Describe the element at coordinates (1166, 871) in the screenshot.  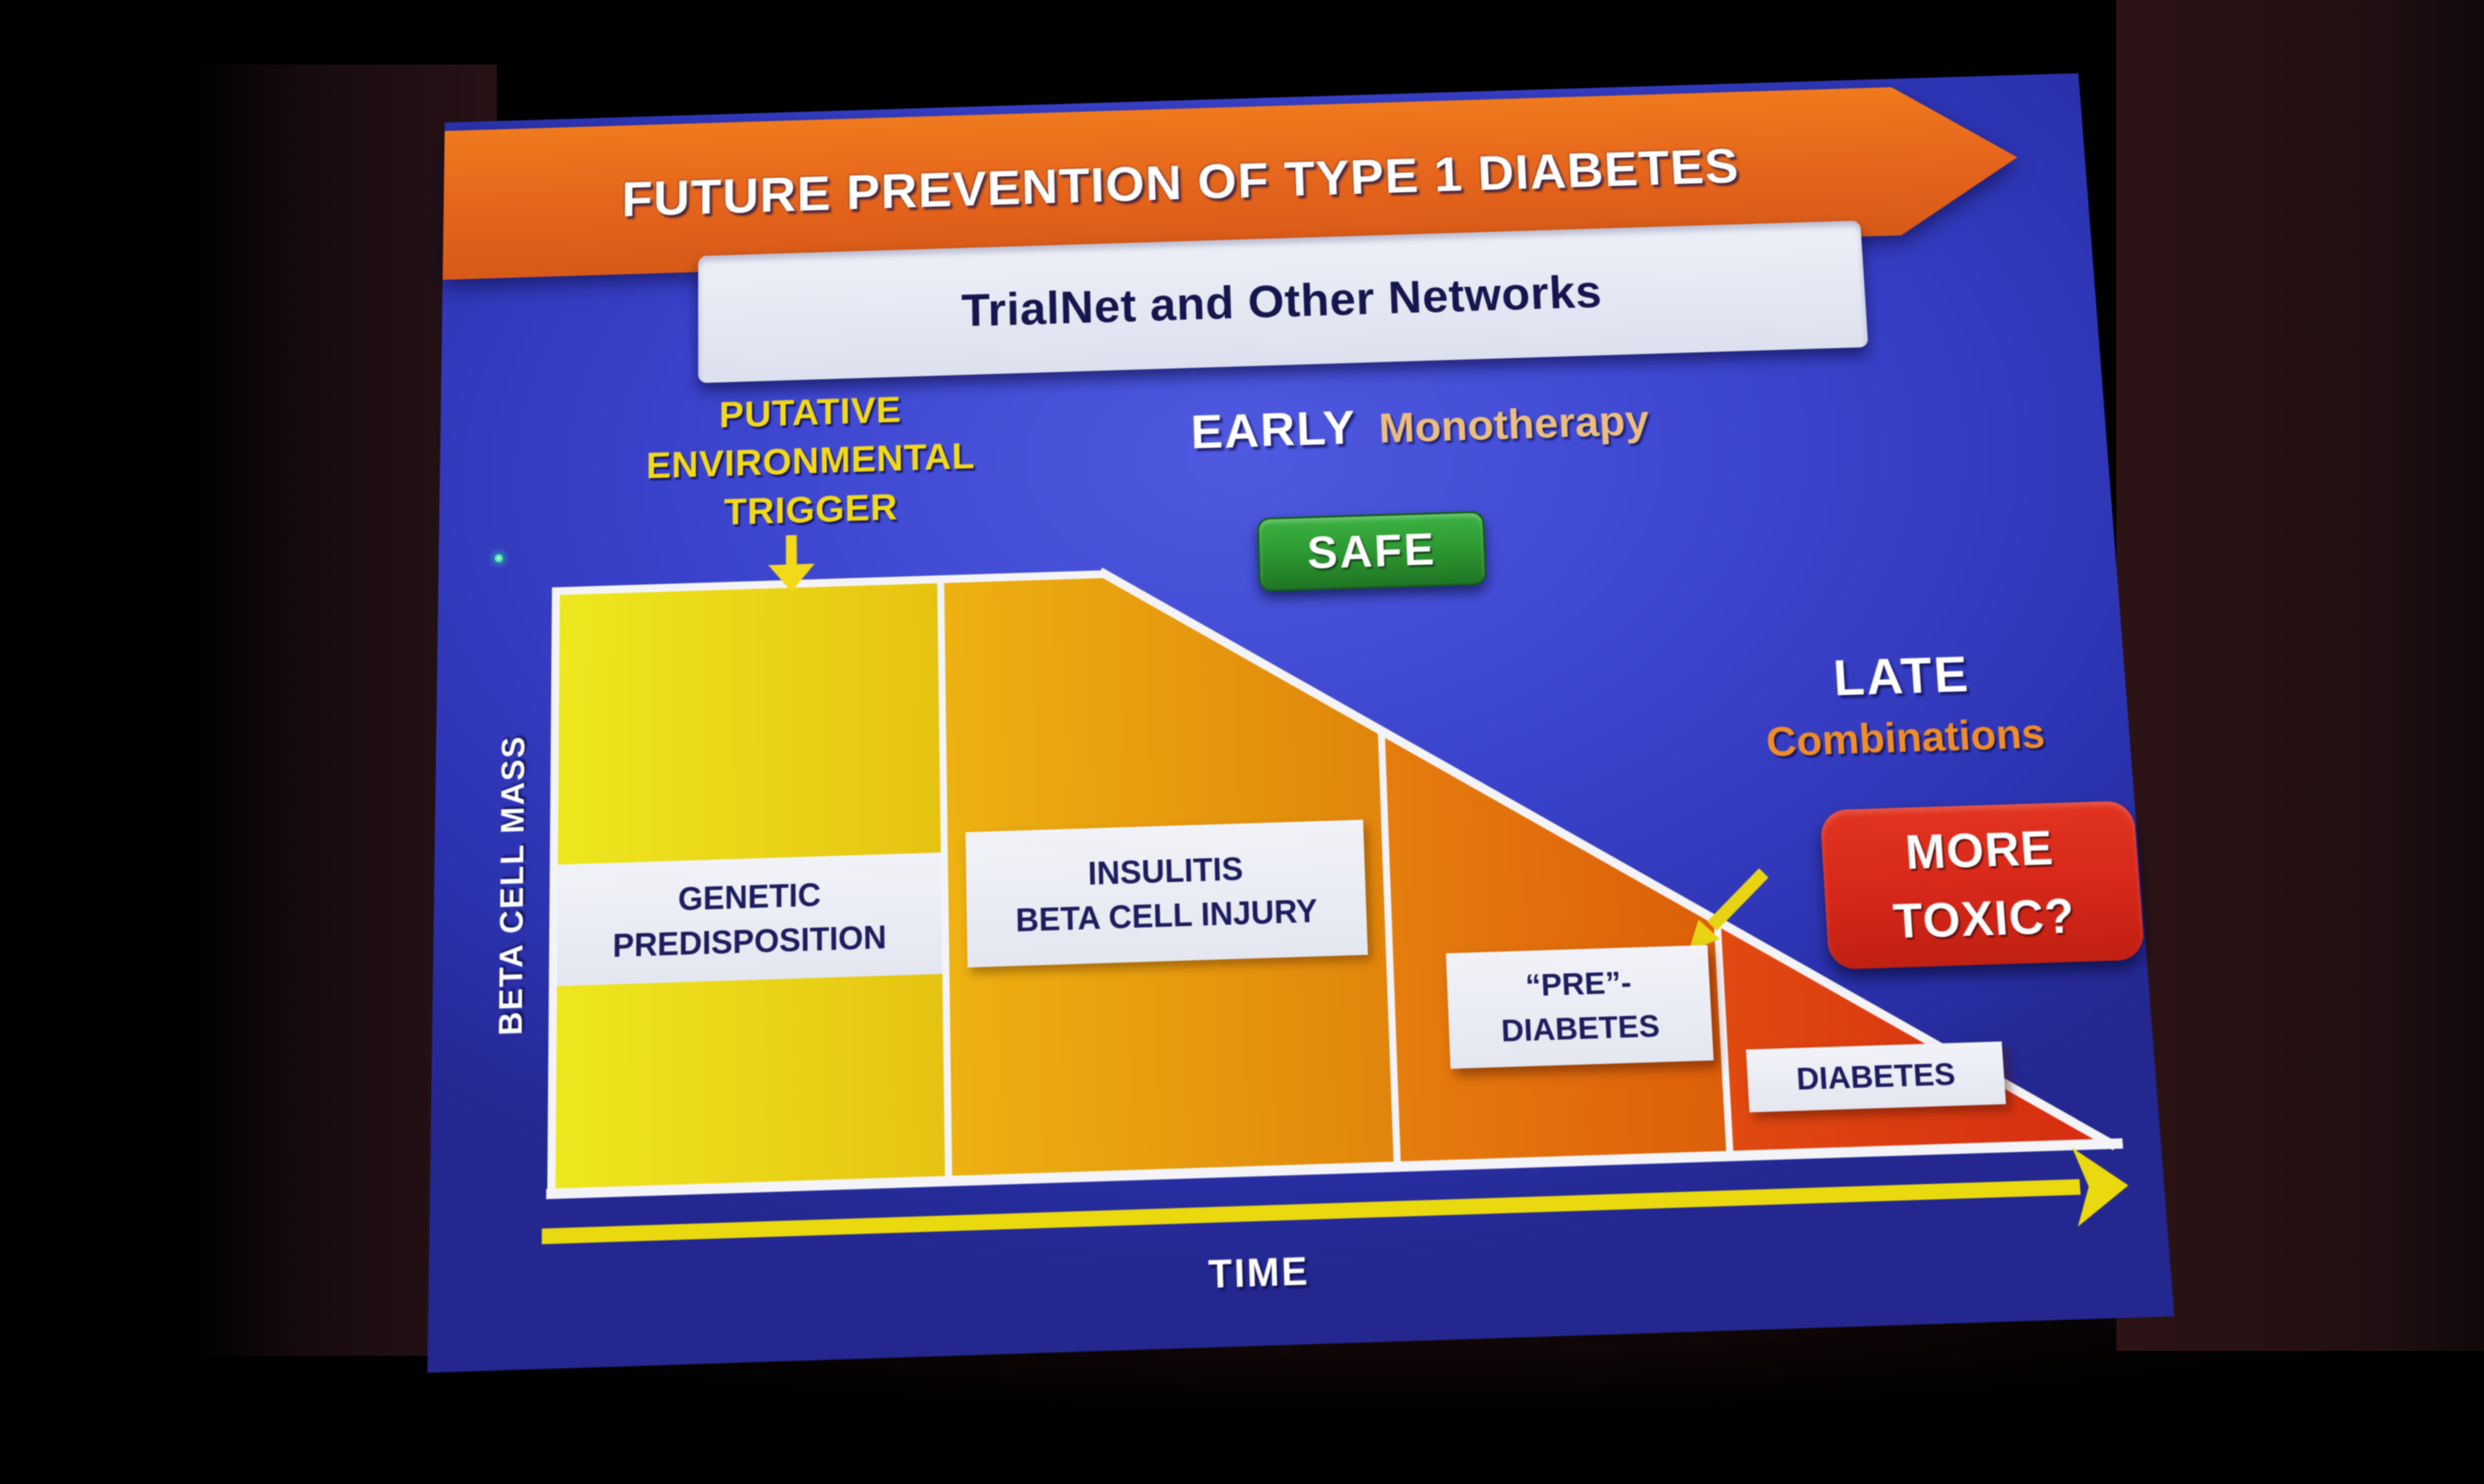
I see `insulitis-line-1: INSULITIS` at that location.